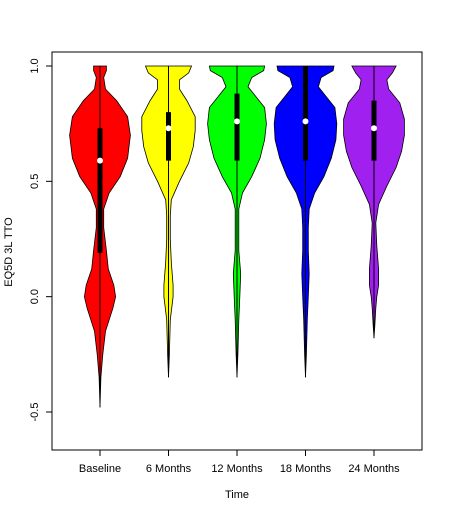  Describe the element at coordinates (35, 65) in the screenshot. I see `y-tick-label: 1.0` at that location.